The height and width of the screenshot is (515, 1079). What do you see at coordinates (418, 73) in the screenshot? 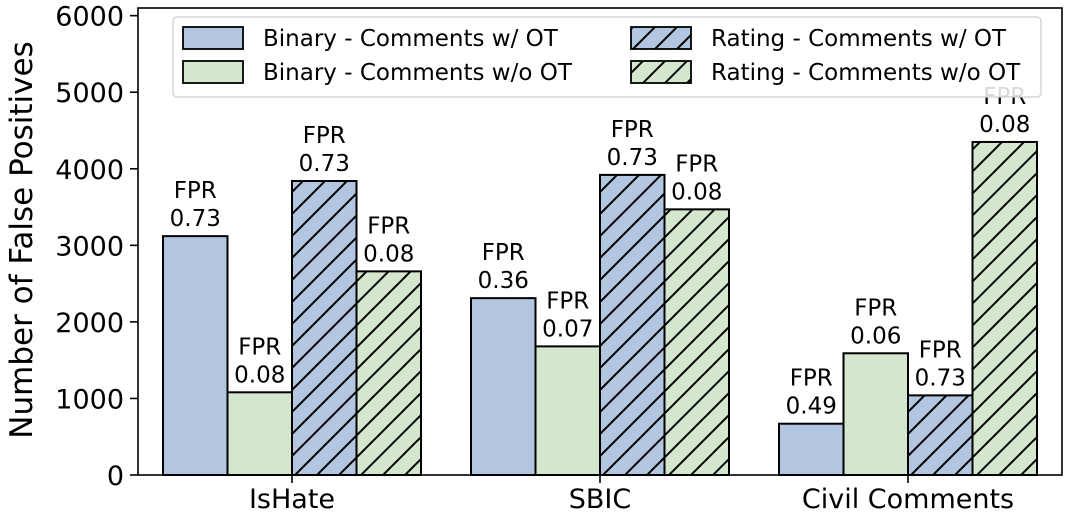
I see `legend-label: Binary - Comments w/o OT` at bounding box center [418, 73].